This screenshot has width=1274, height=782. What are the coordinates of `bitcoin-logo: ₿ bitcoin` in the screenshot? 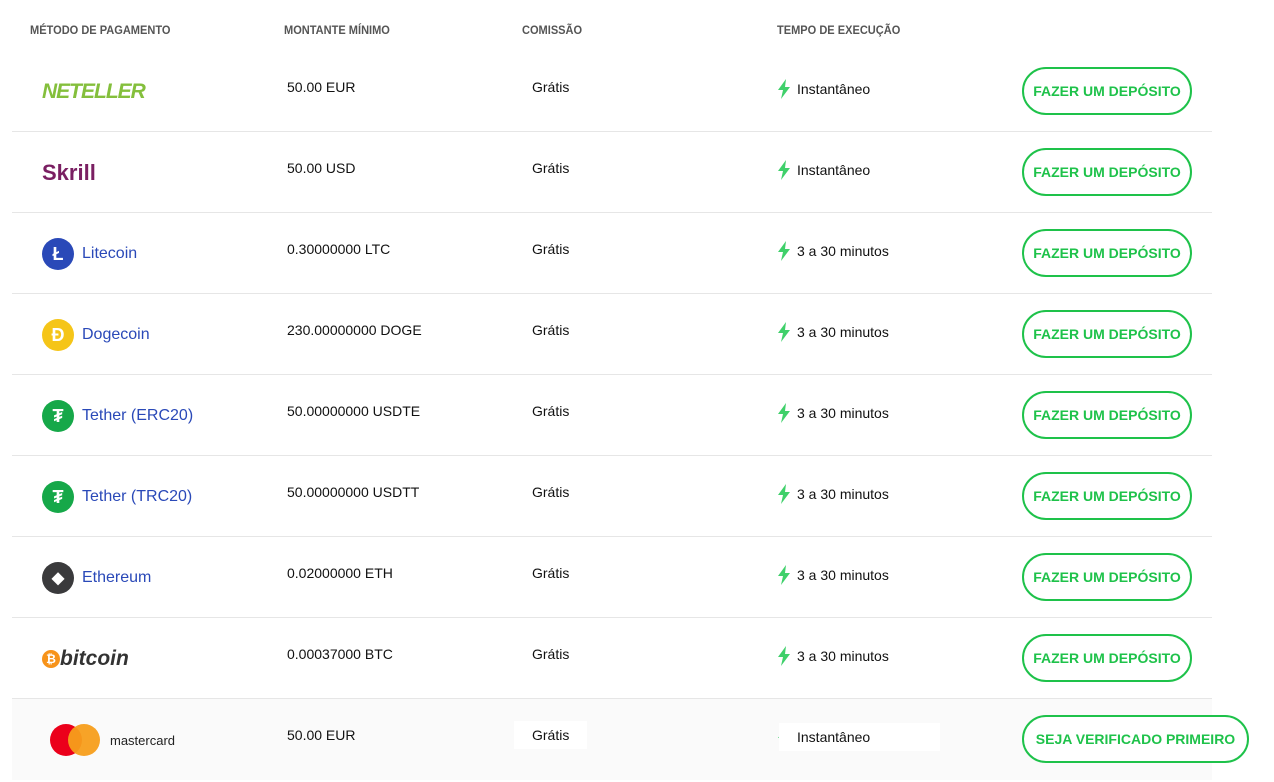 It's located at (85, 659).